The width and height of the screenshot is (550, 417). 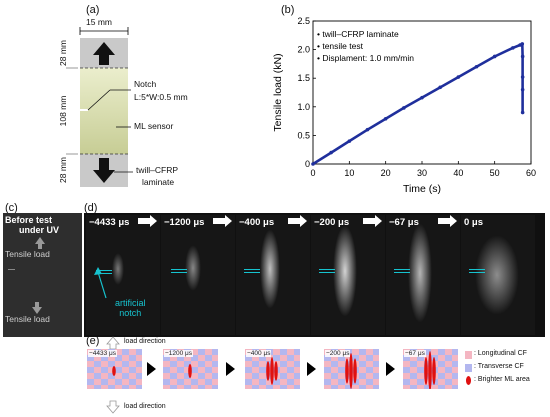 What do you see at coordinates (495, 173) in the screenshot?
I see `x-tick-label: 50` at bounding box center [495, 173].